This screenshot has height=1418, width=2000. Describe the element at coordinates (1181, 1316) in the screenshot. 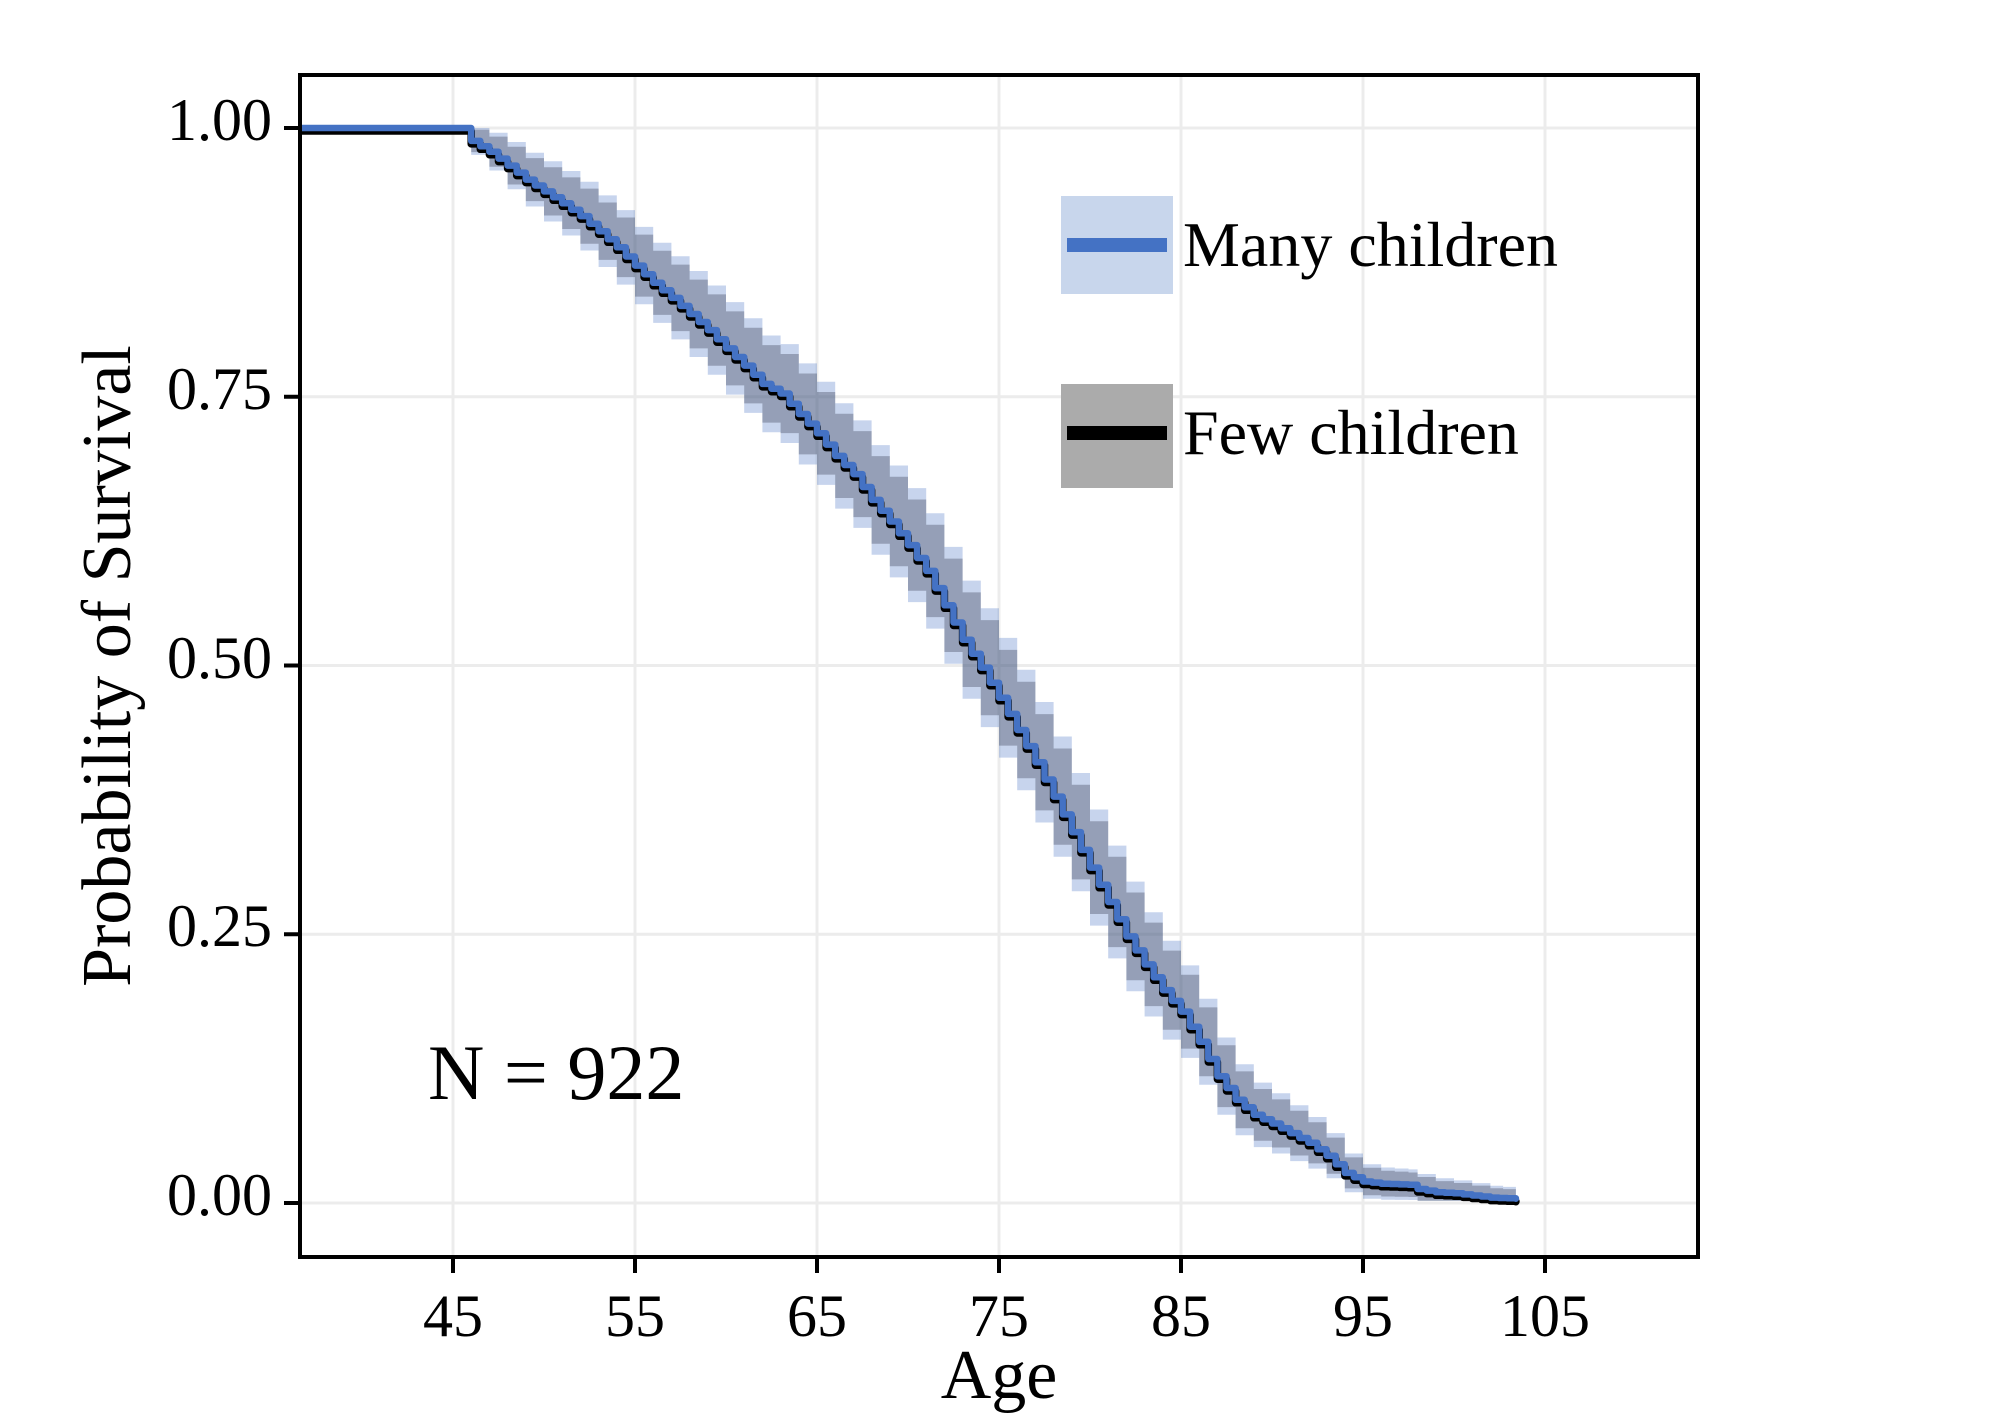

I see `x-tick-label-85: 85` at that location.